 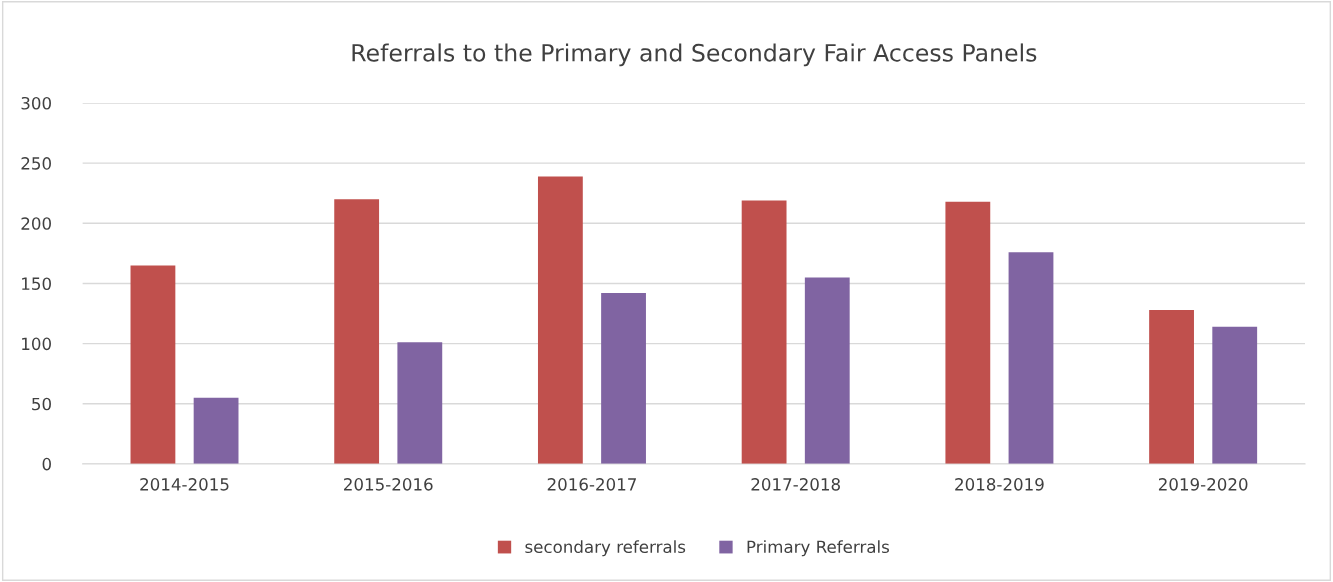 What do you see at coordinates (36, 163) in the screenshot?
I see `y-tick-label: 250` at bounding box center [36, 163].